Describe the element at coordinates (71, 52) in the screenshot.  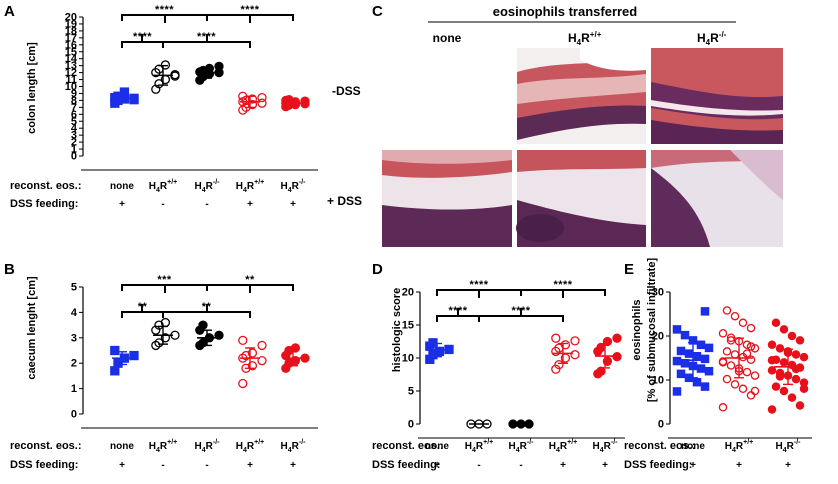
I see `y-tick-label: 15` at that location.